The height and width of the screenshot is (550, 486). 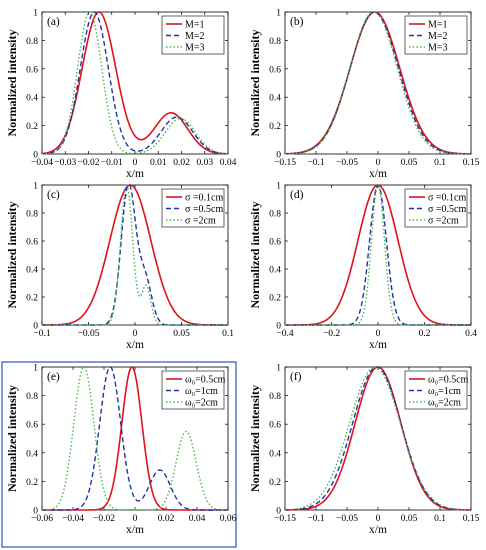 I want to click on legend-label: M=3, so click(x=438, y=48).